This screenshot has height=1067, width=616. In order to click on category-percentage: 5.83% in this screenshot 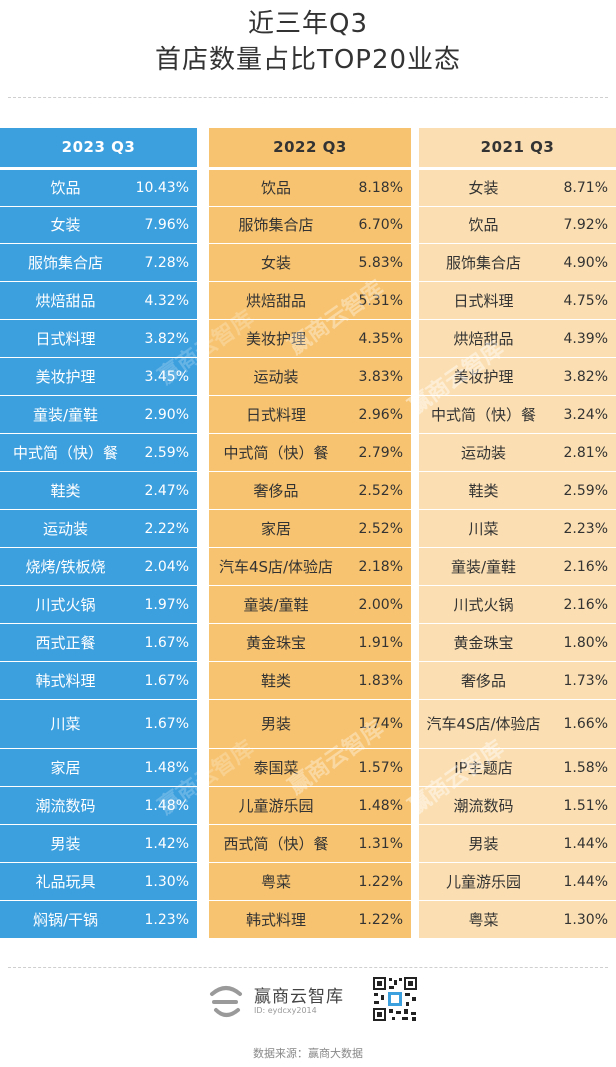, I will do `click(380, 262)`.